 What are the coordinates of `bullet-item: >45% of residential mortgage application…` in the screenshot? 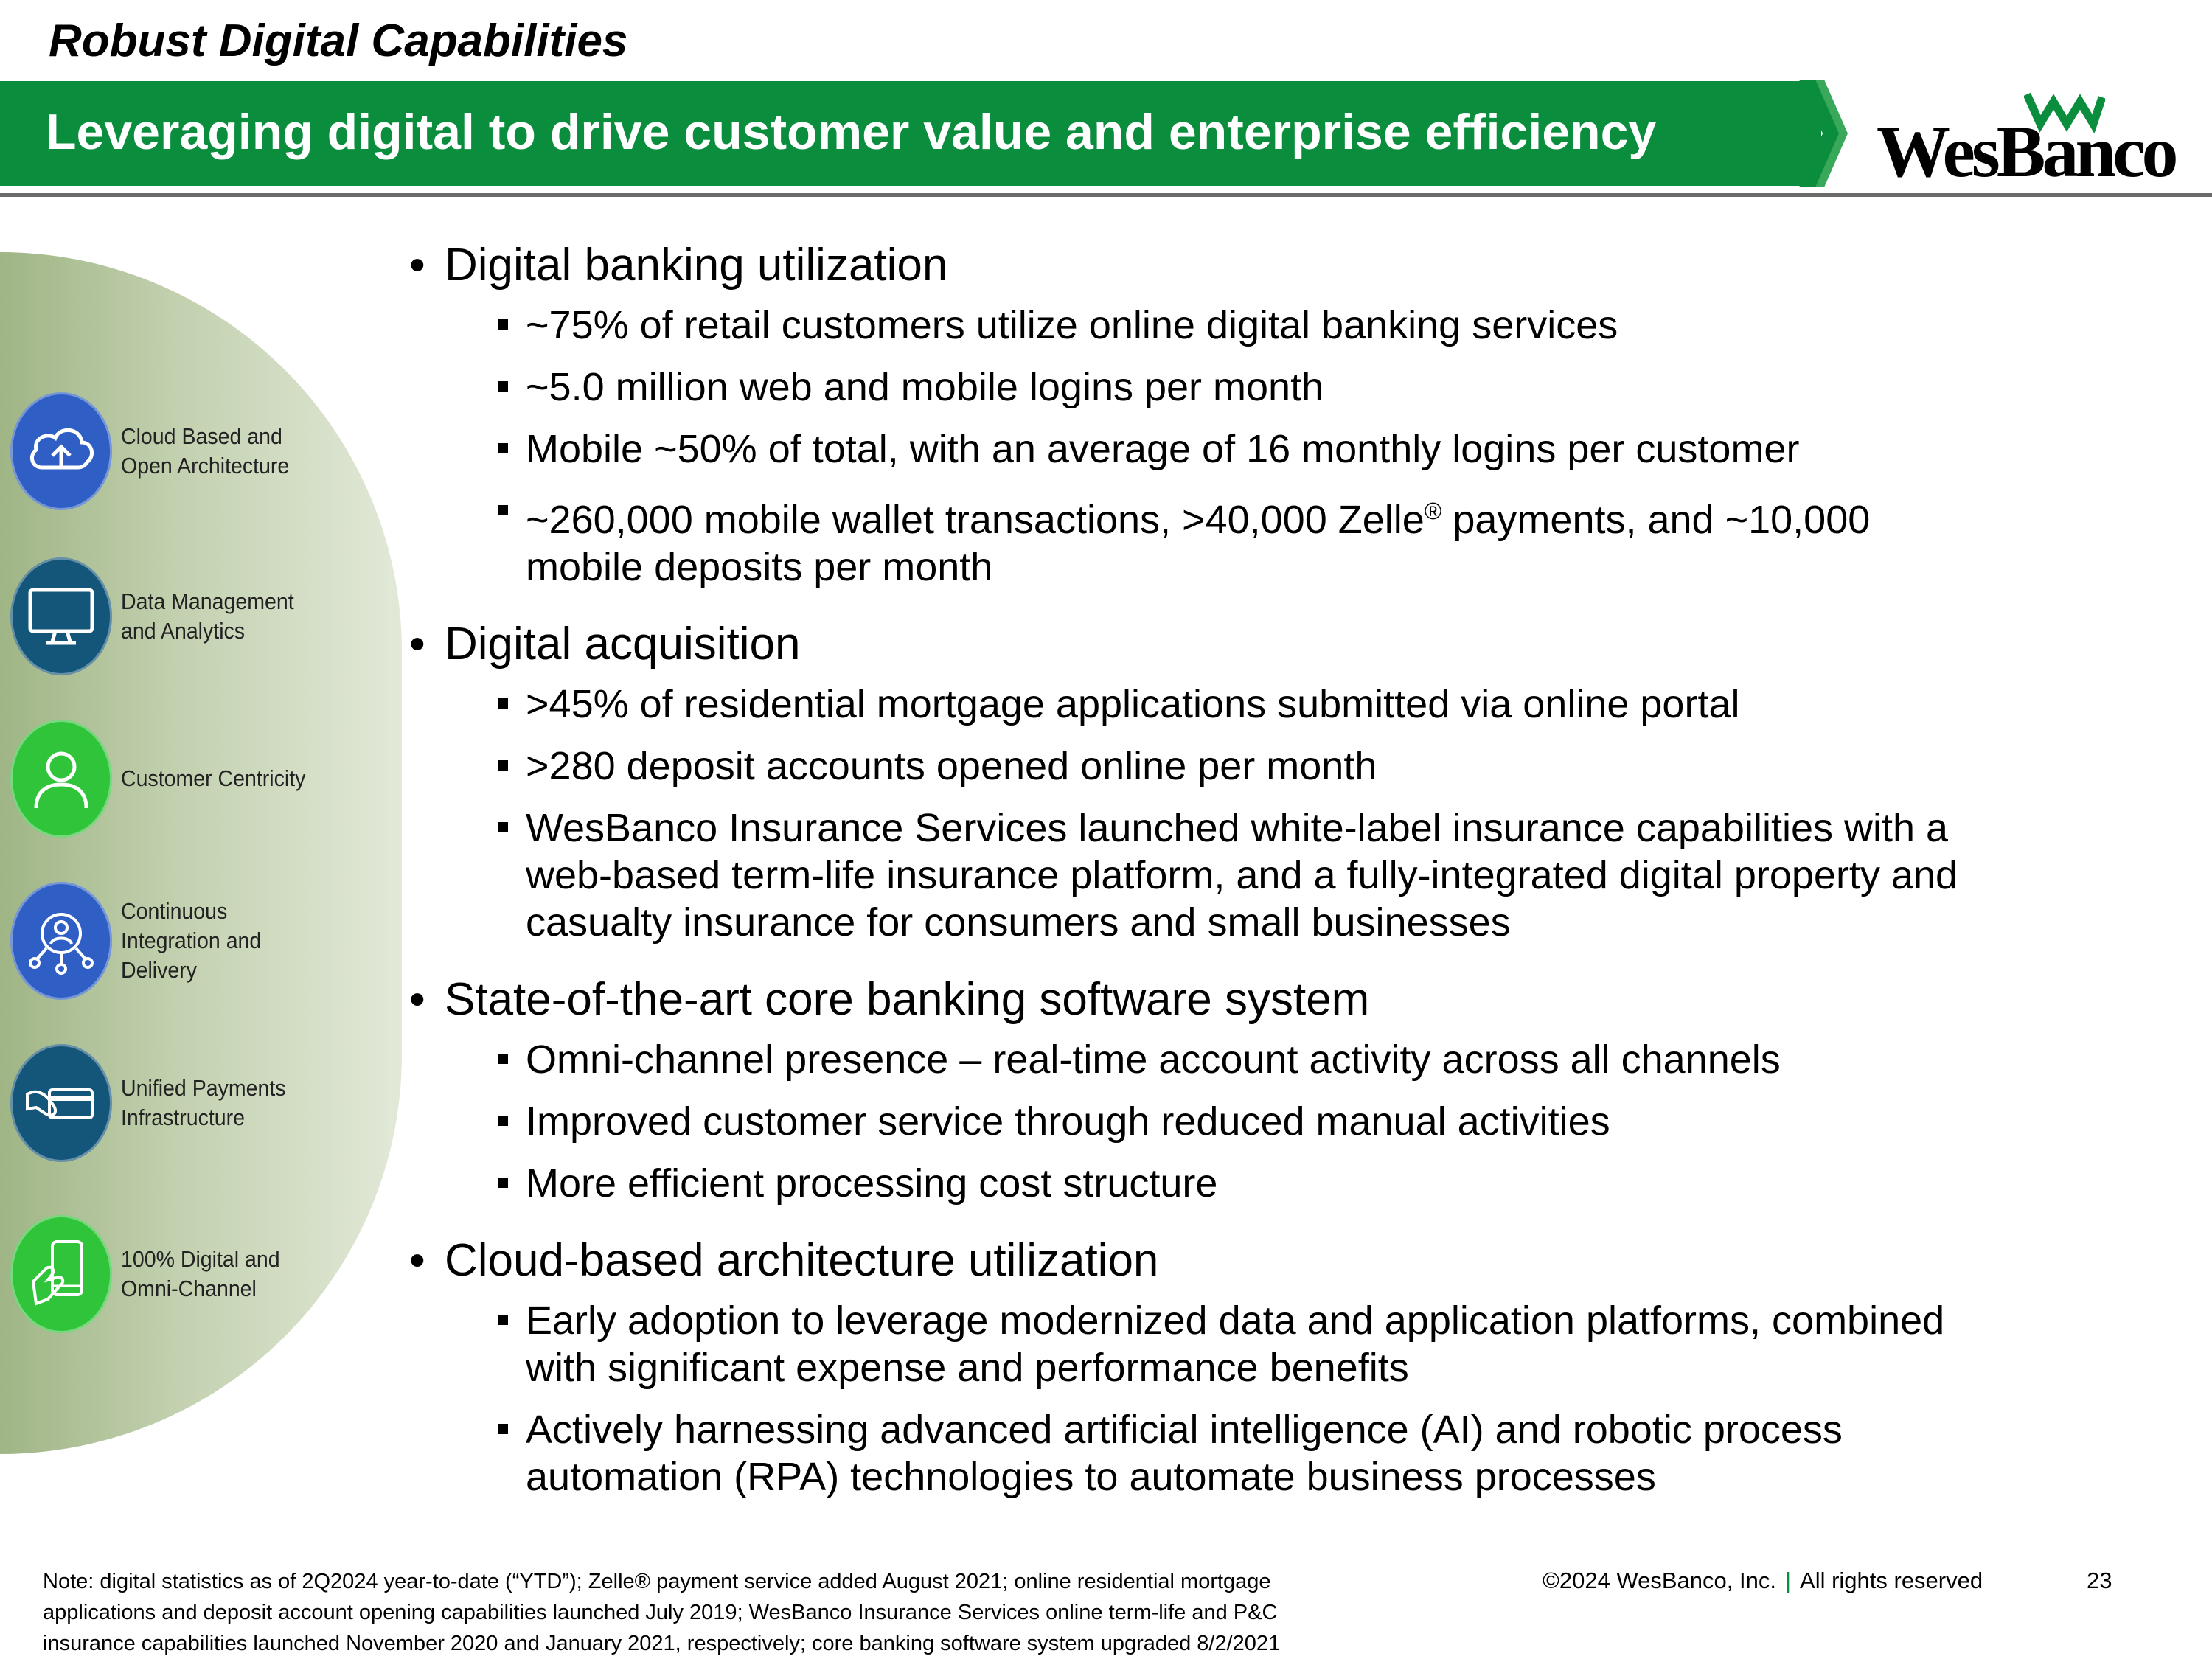 It's located at (1257, 704).